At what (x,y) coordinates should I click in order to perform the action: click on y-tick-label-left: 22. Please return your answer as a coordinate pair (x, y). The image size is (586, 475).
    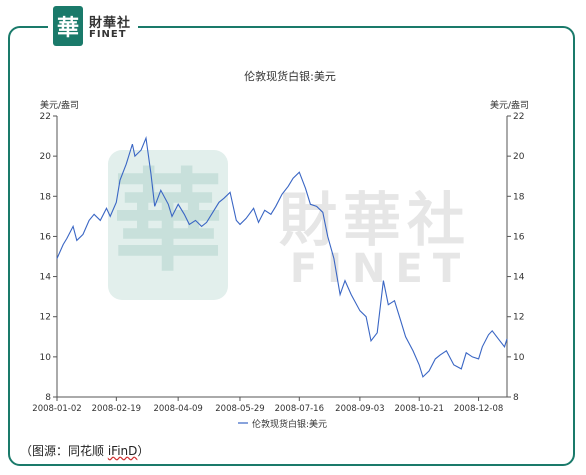
    Looking at the image, I should click on (45, 117).